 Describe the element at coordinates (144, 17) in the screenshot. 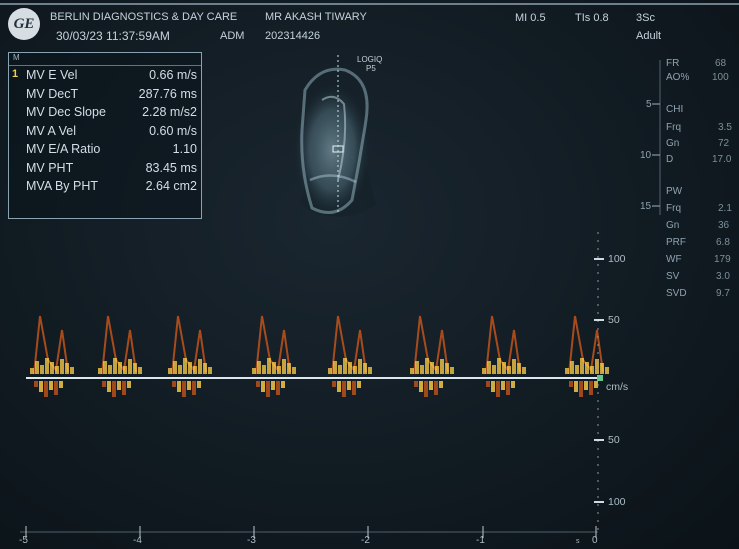

I see `institution-name: BERLIN DIAGNOSTICS & DAY CARE` at that location.